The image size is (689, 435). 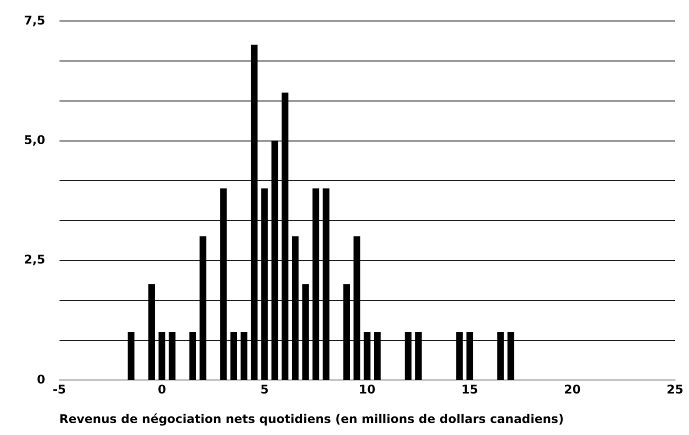 I want to click on x-tick-label: 10, so click(x=367, y=389).